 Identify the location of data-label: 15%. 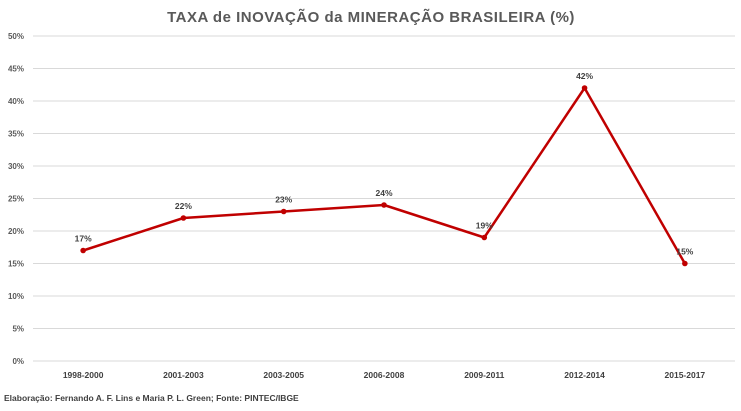
(684, 252).